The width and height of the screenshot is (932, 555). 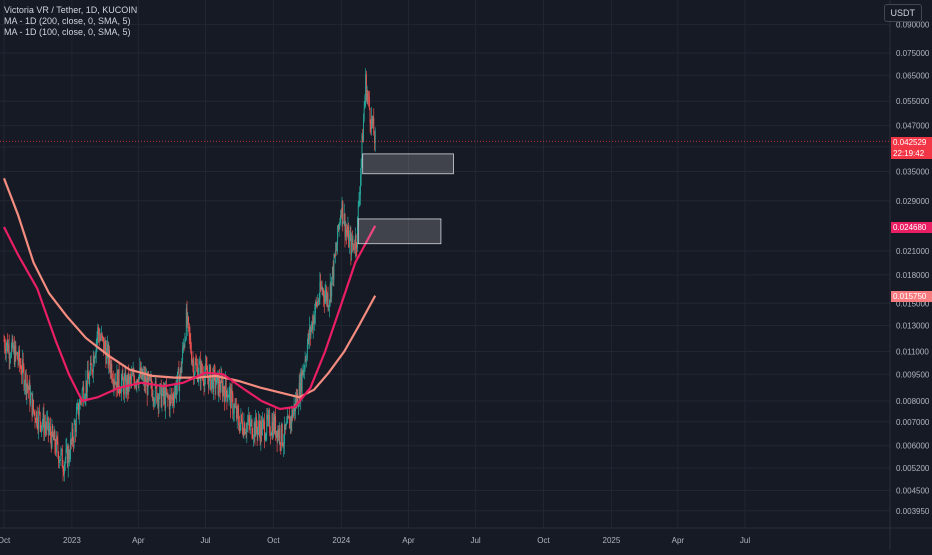 What do you see at coordinates (71, 10) in the screenshot?
I see `symbol-title: Victoria VR / Tether, 1D, KUCOIN` at bounding box center [71, 10].